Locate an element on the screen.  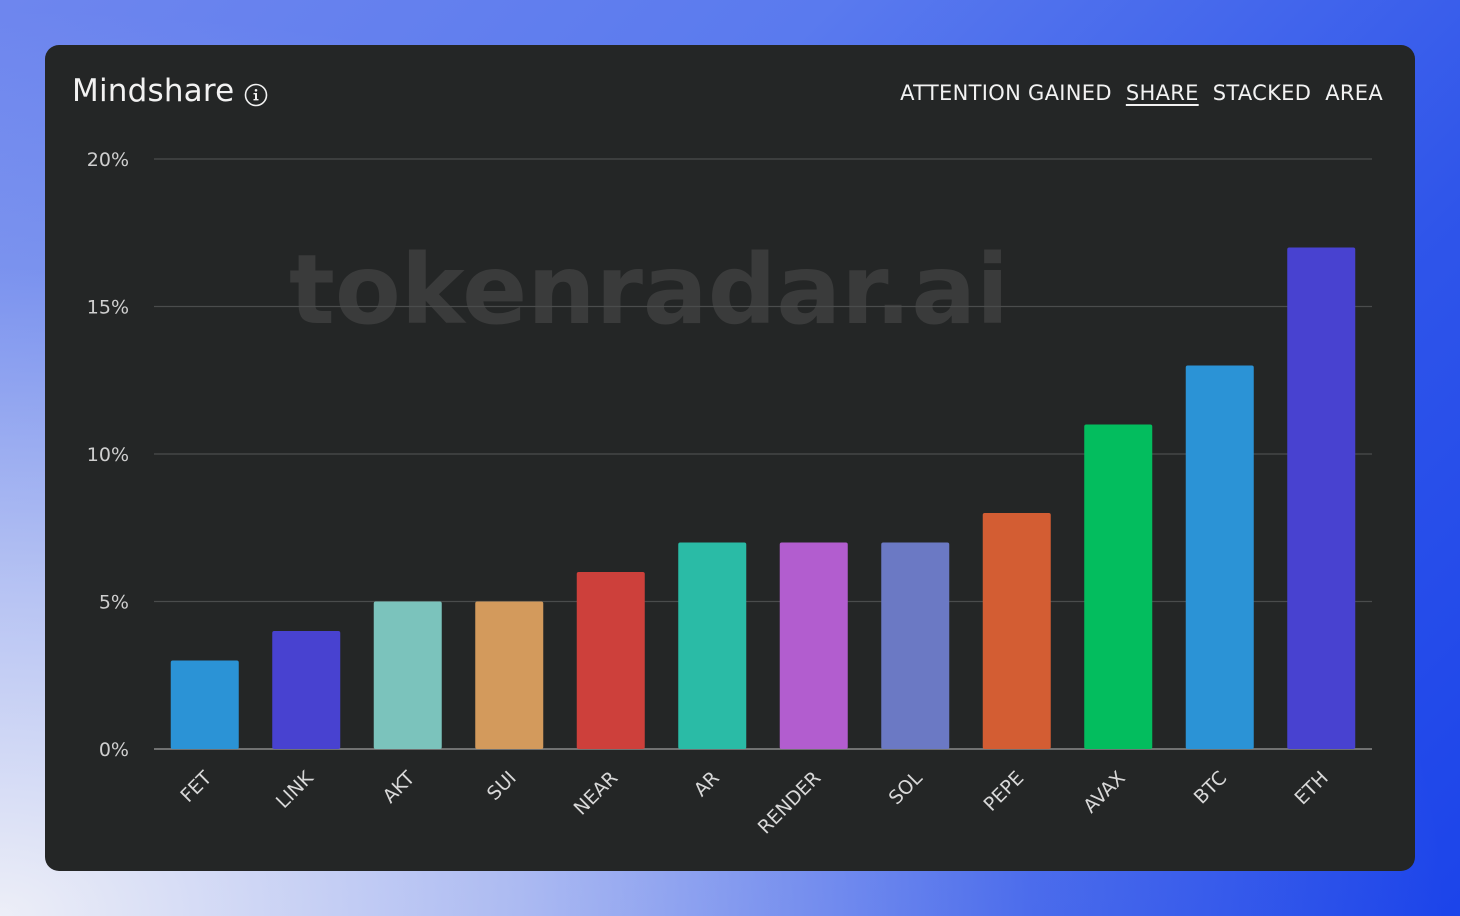
tab-area: AREA is located at coordinates (1354, 93).